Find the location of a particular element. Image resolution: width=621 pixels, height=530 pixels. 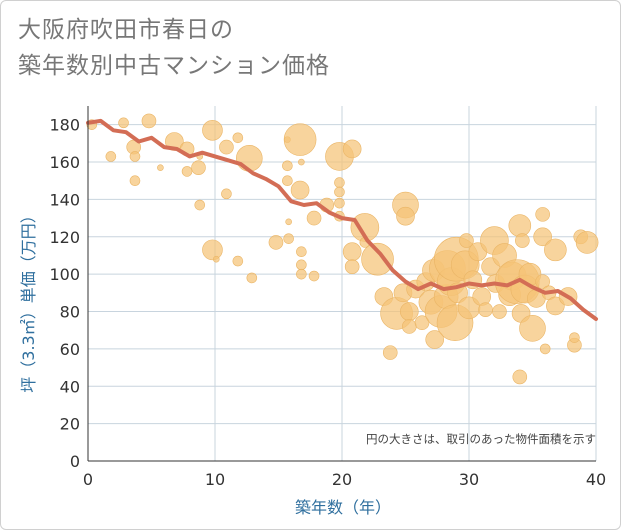

y-tick-label: 40 is located at coordinates (70, 386).